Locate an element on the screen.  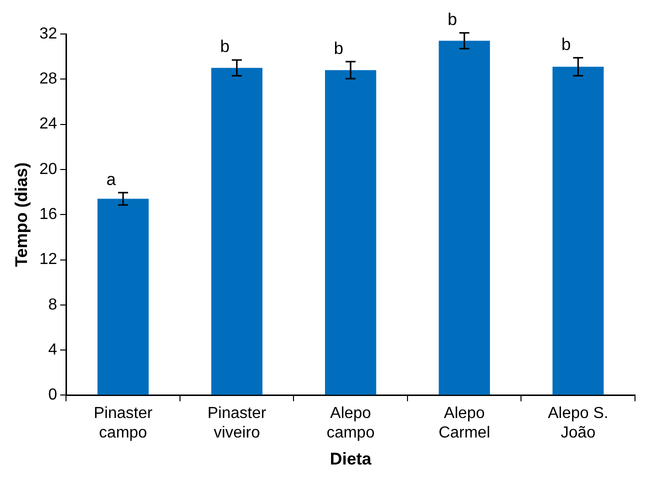
y-tick-label: 4 is located at coordinates (53, 349).